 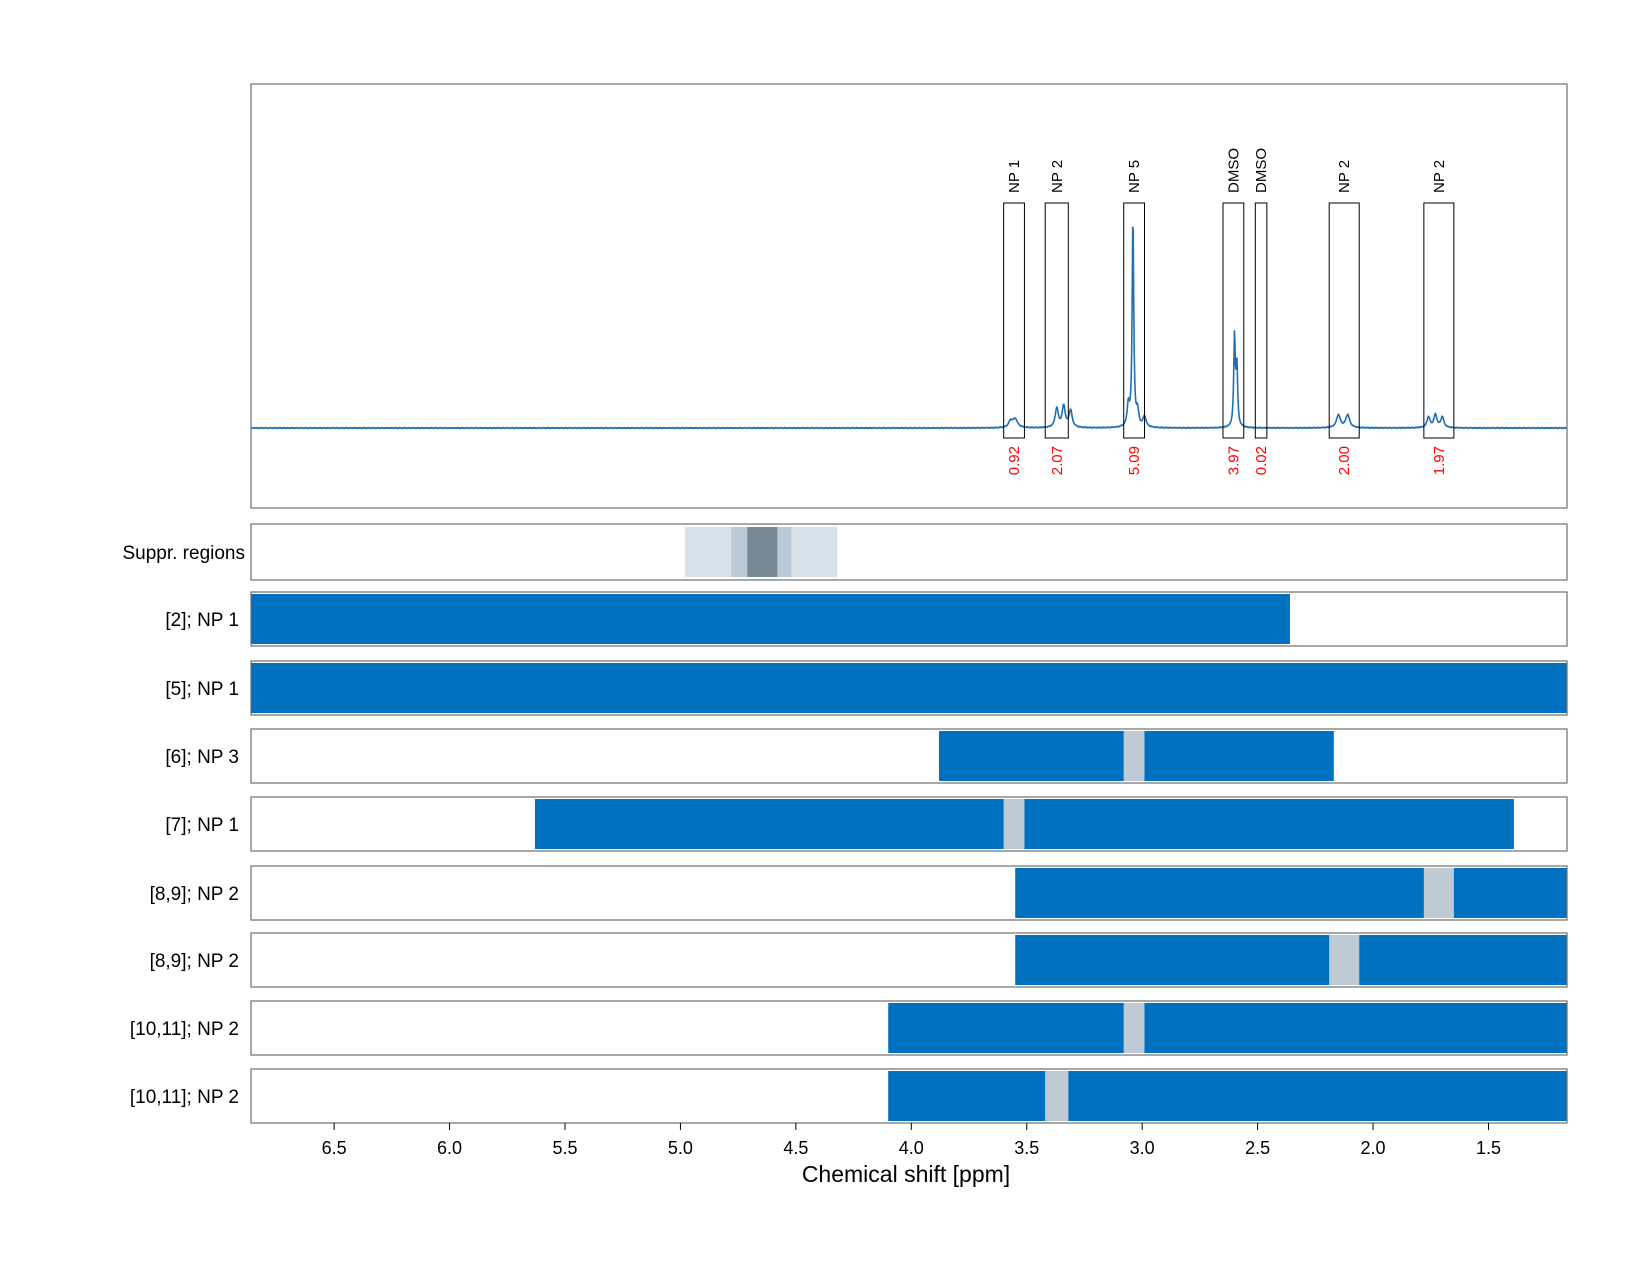 What do you see at coordinates (762, 552) in the screenshot?
I see `suppression-band` at bounding box center [762, 552].